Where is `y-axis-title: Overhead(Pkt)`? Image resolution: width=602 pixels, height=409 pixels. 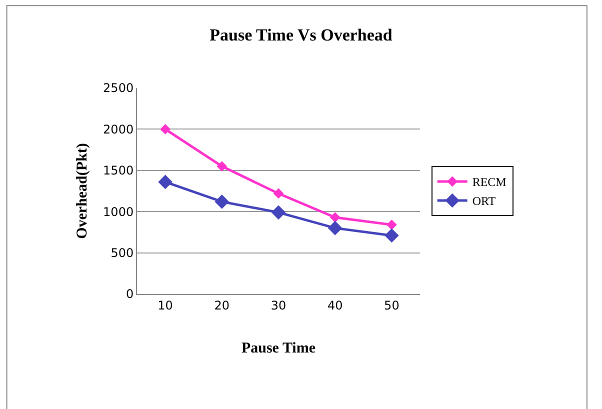 y-axis-title: Overhead(Pkt) is located at coordinates (82, 191).